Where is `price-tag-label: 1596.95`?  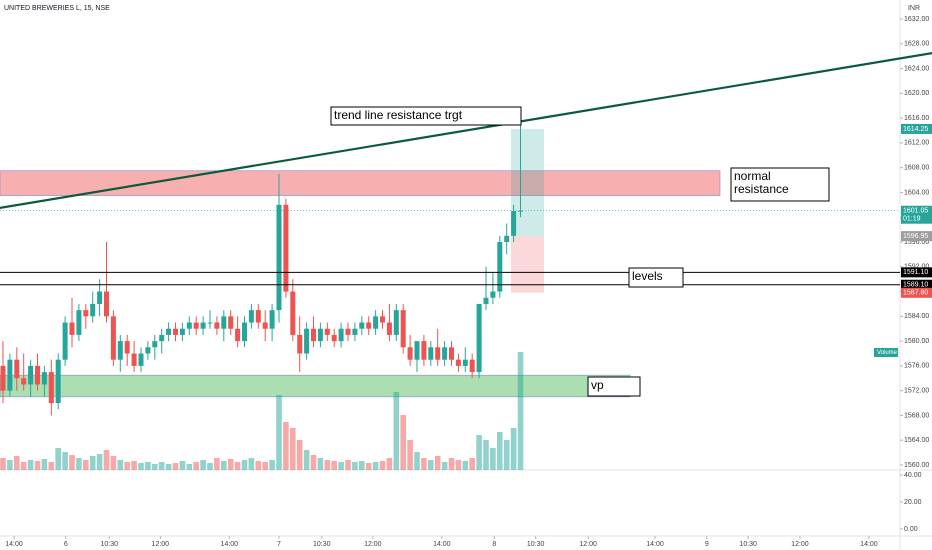
price-tag-label: 1596.95 is located at coordinates (915, 236).